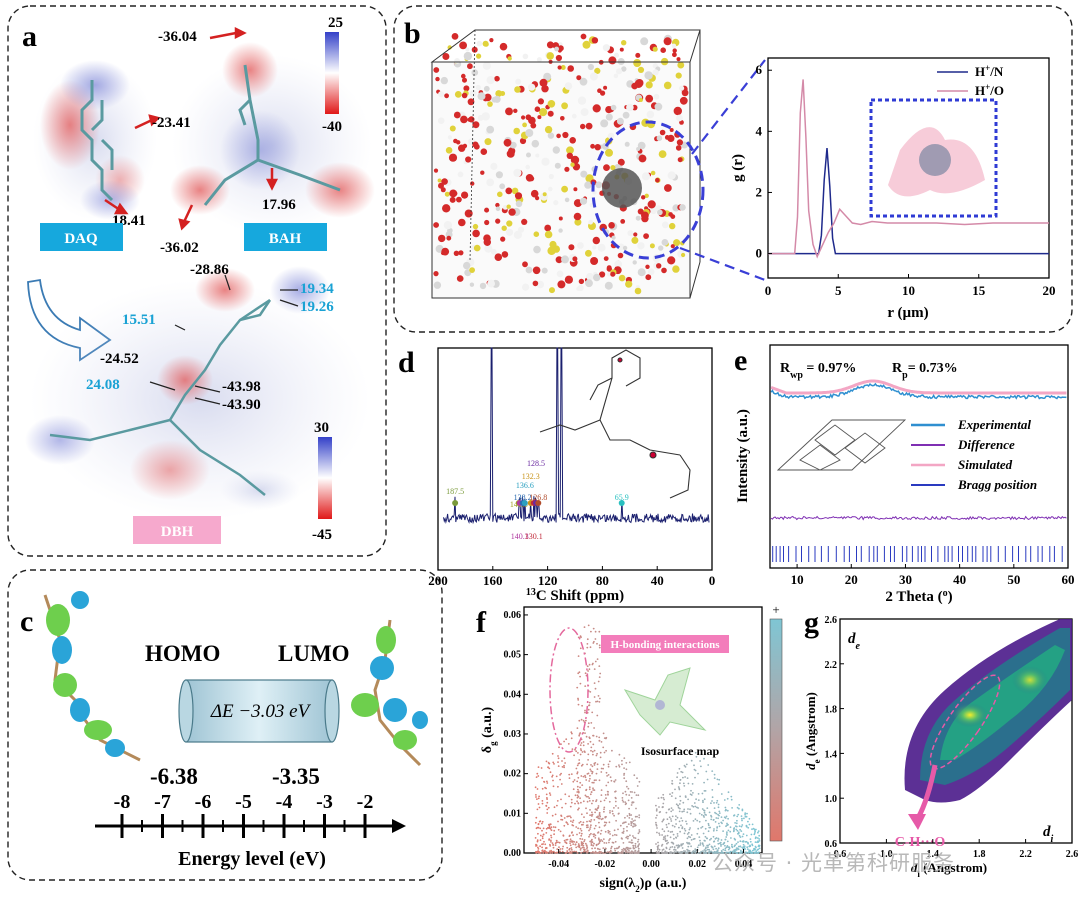  What do you see at coordinates (647, 739) in the screenshot?
I see `rdg-scatter` at bounding box center [647, 739].